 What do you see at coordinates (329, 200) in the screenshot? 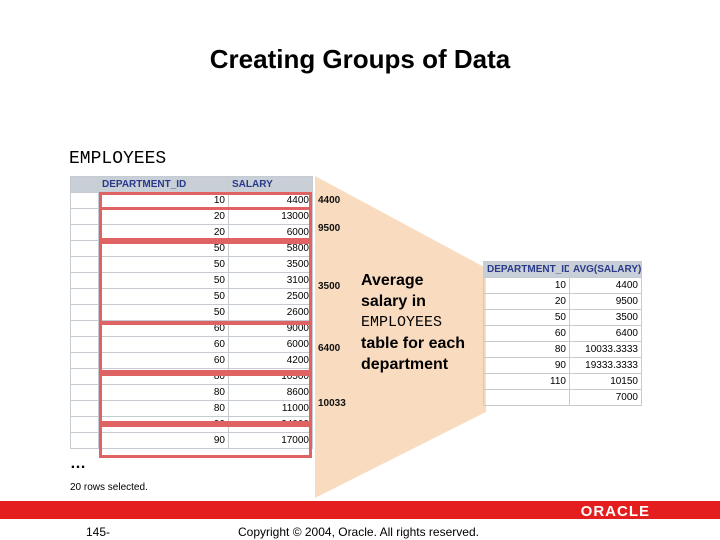
I see `group-average-label: 4400` at bounding box center [329, 200].